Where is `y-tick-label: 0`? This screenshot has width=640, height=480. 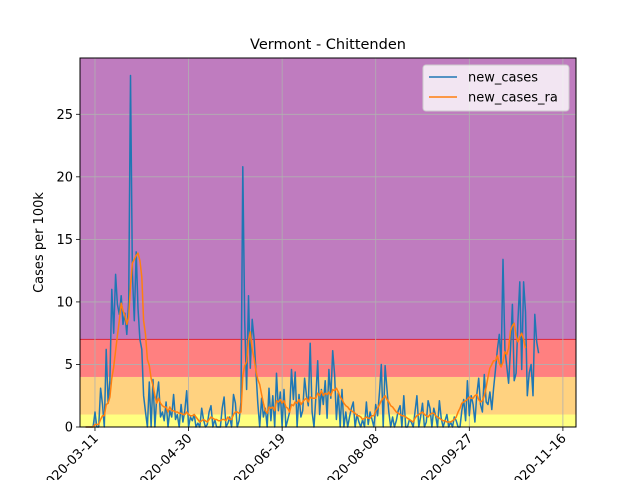
y-tick-label: 0 is located at coordinates (69, 428).